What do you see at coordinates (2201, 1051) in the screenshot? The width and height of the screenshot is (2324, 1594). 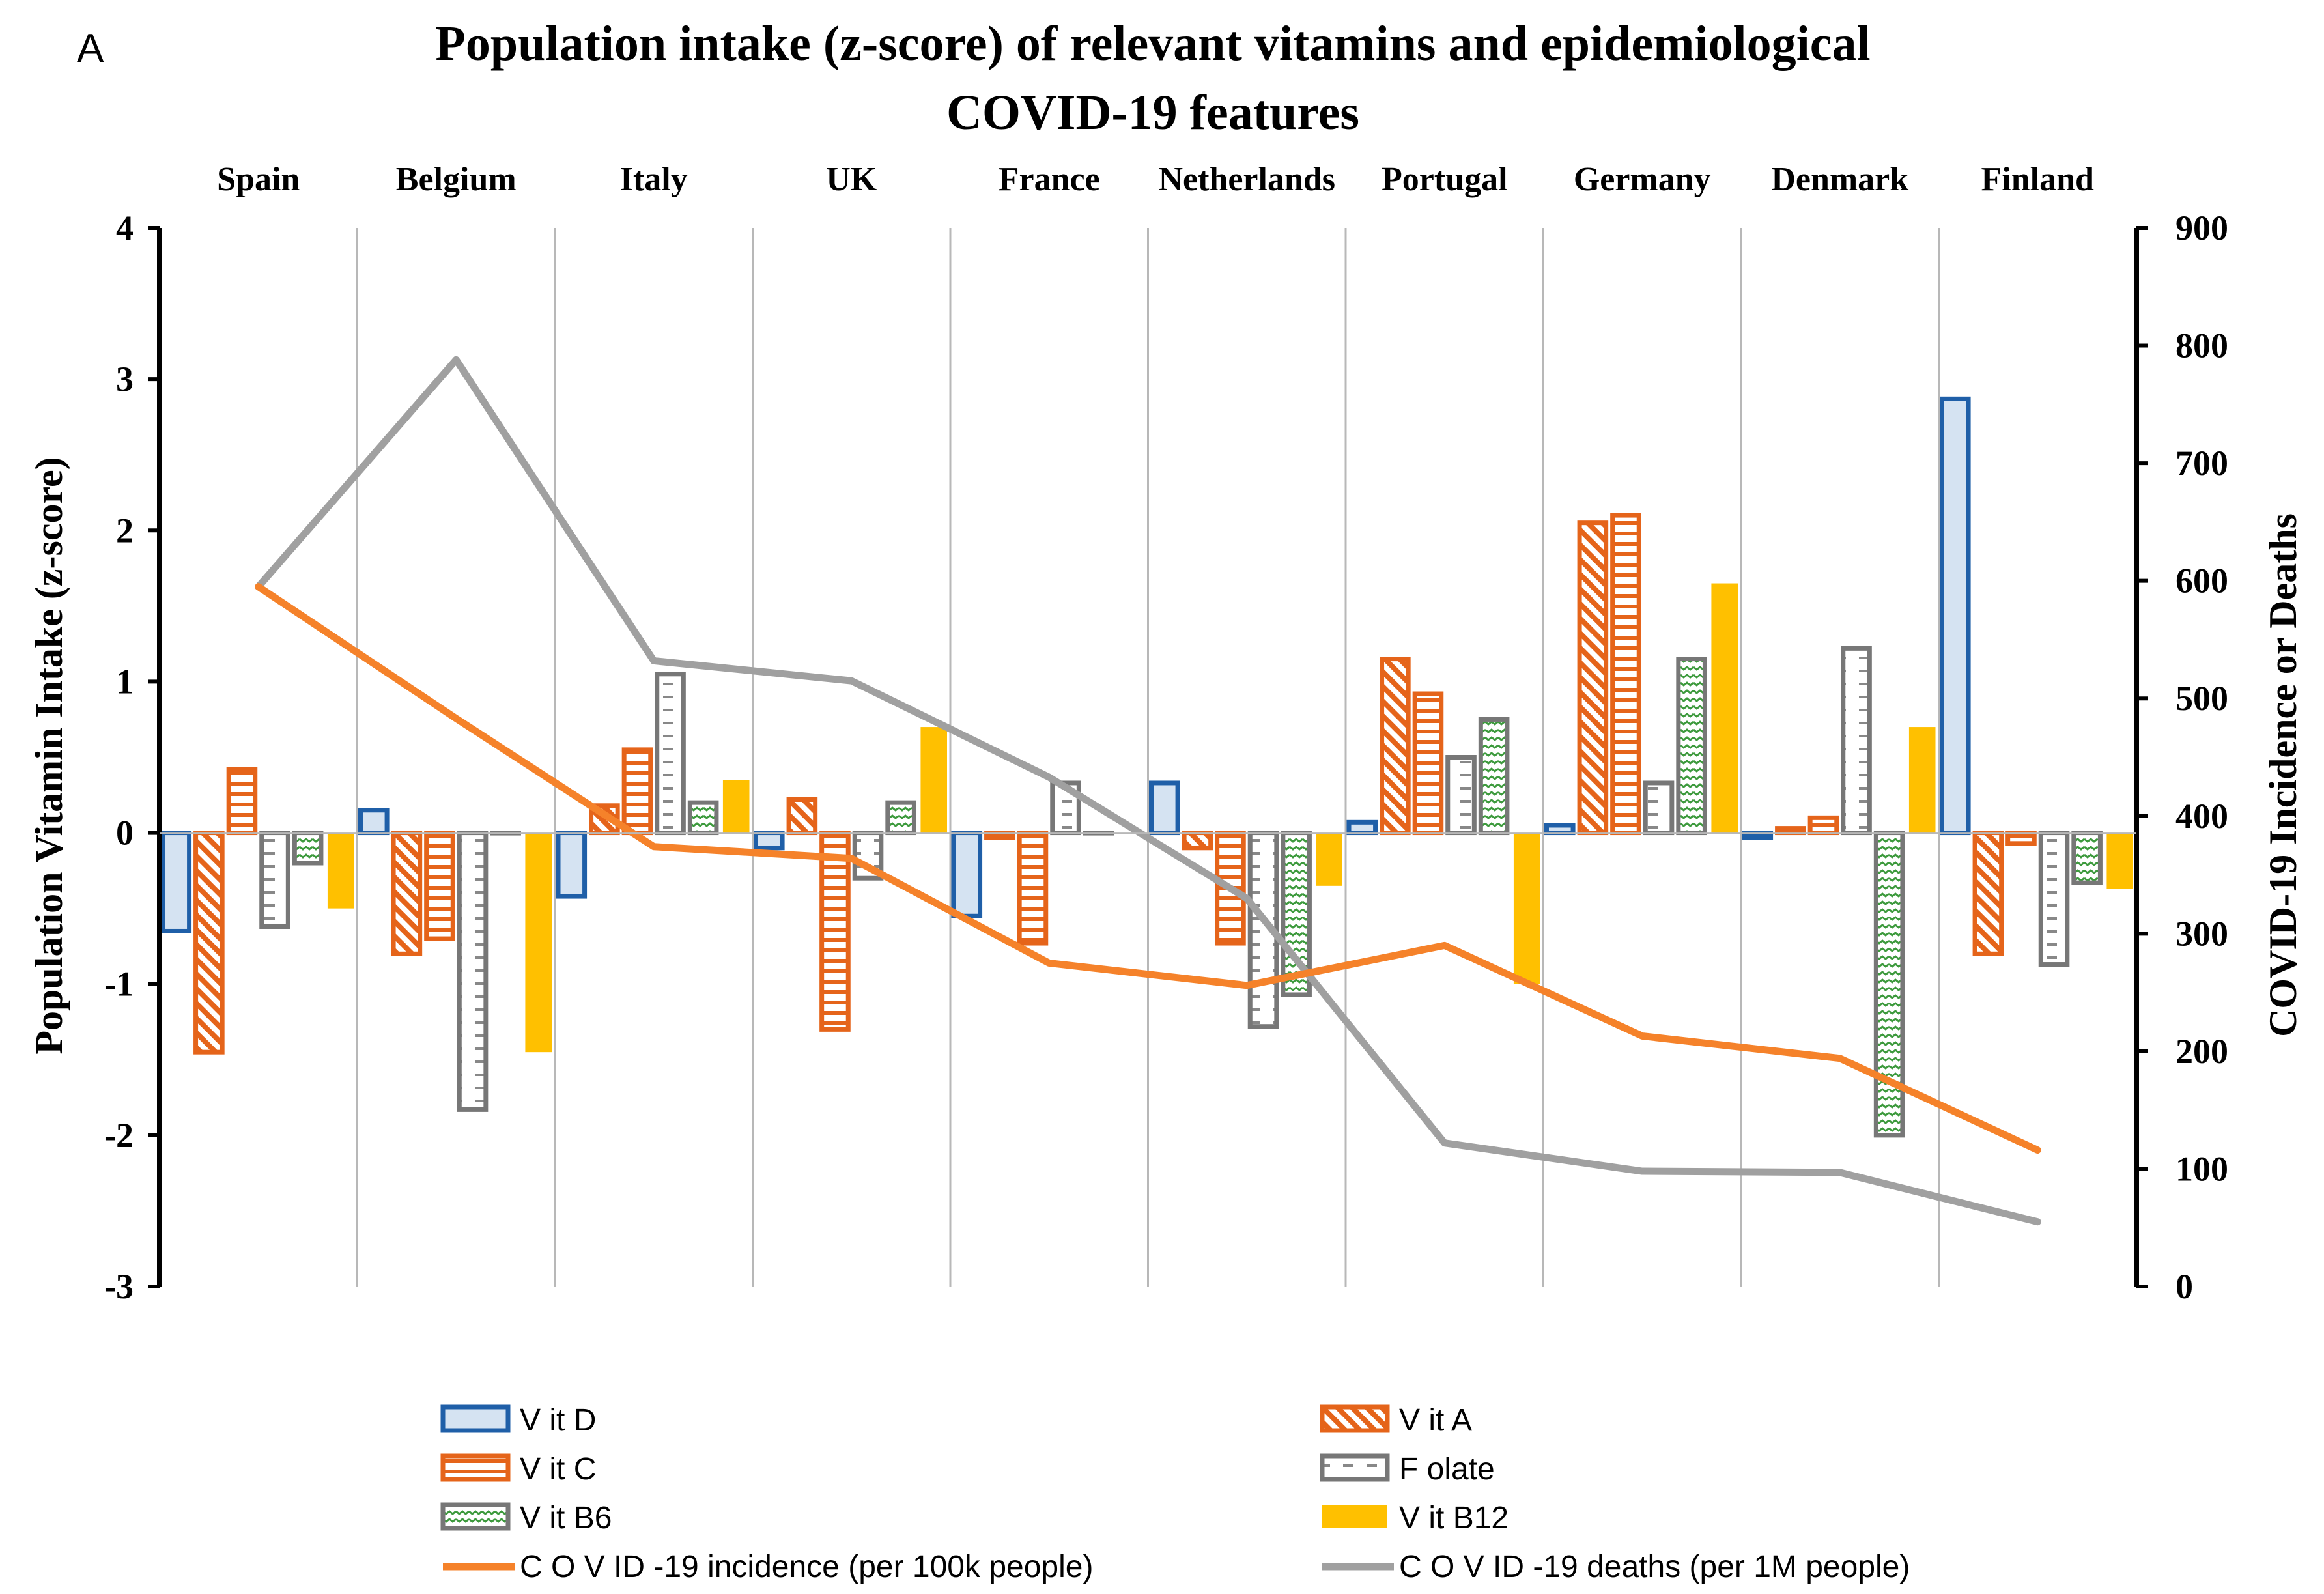 I see `y2-tick-label: 200` at bounding box center [2201, 1051].